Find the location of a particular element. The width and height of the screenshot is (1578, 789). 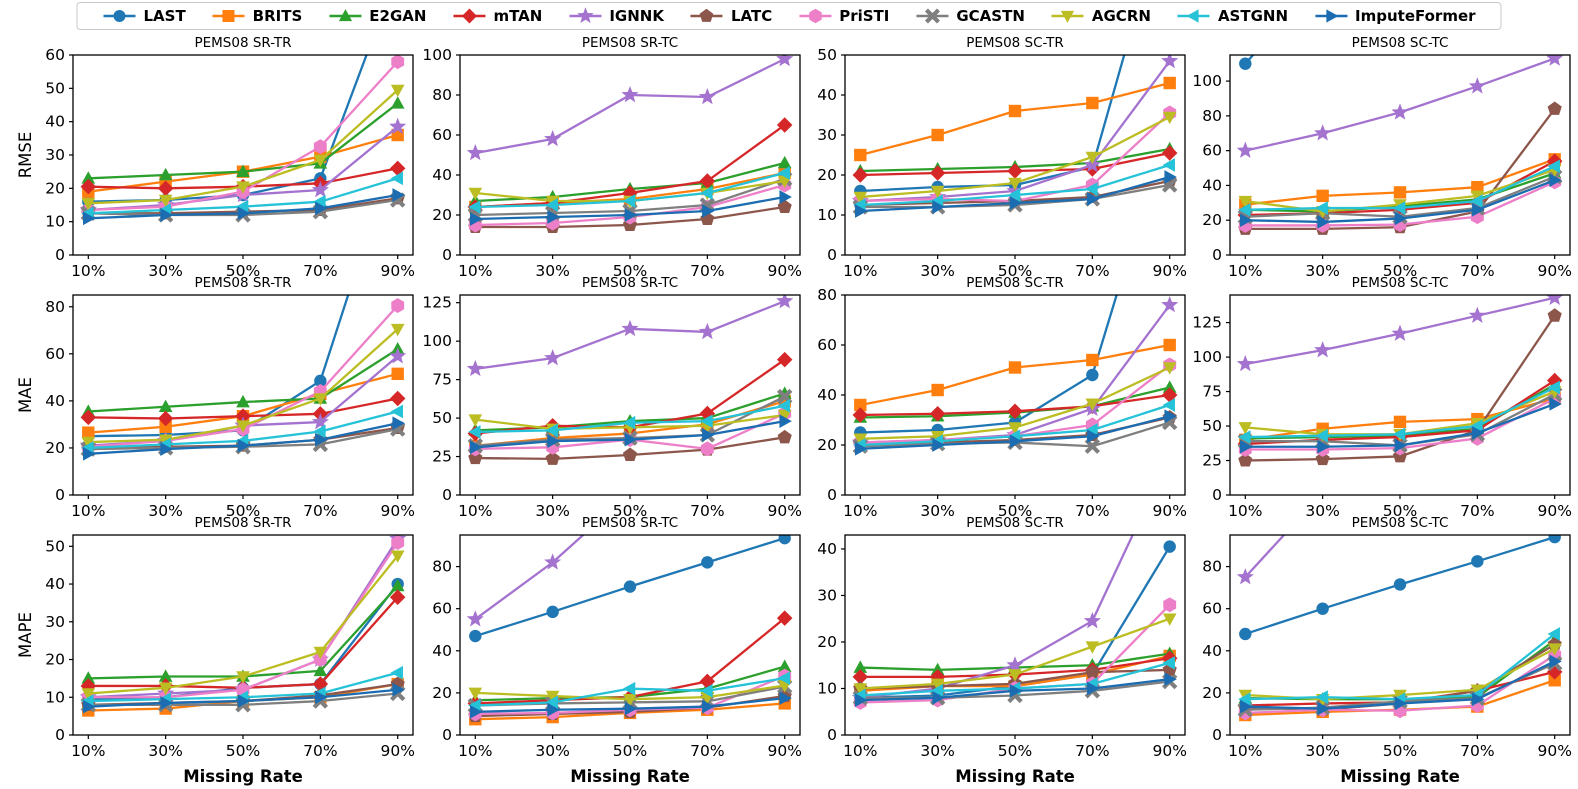

series-ignnk is located at coordinates (1400, 106).